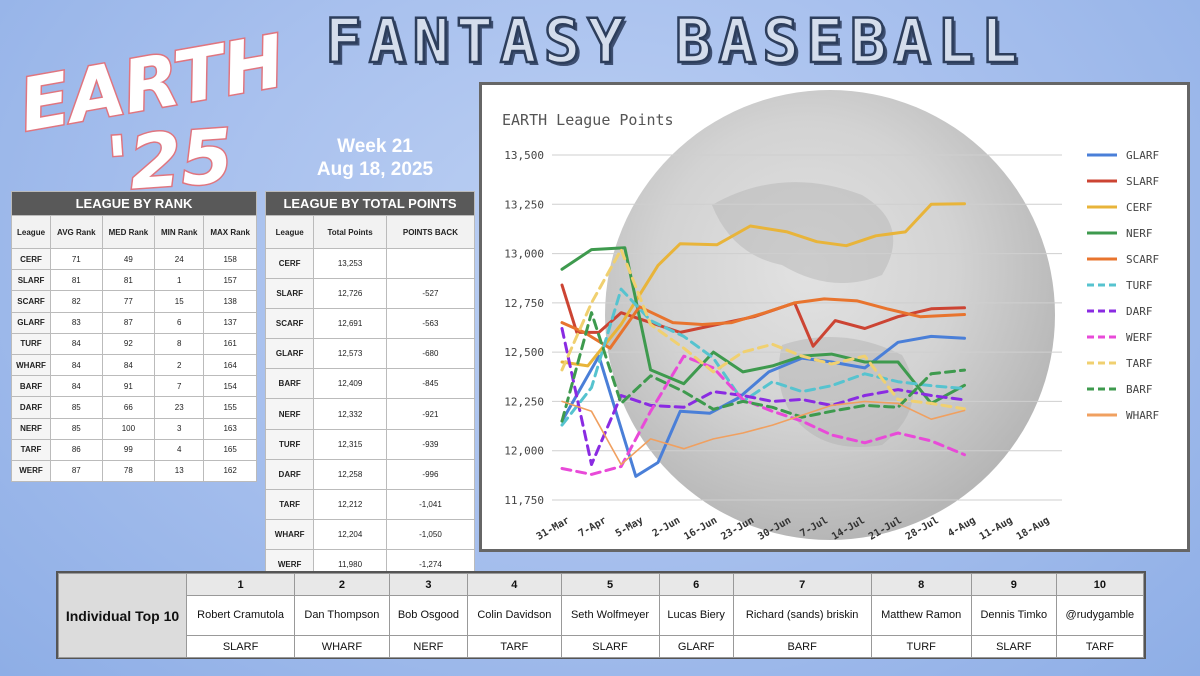  I want to click on rank-cell: 138, so click(230, 301).